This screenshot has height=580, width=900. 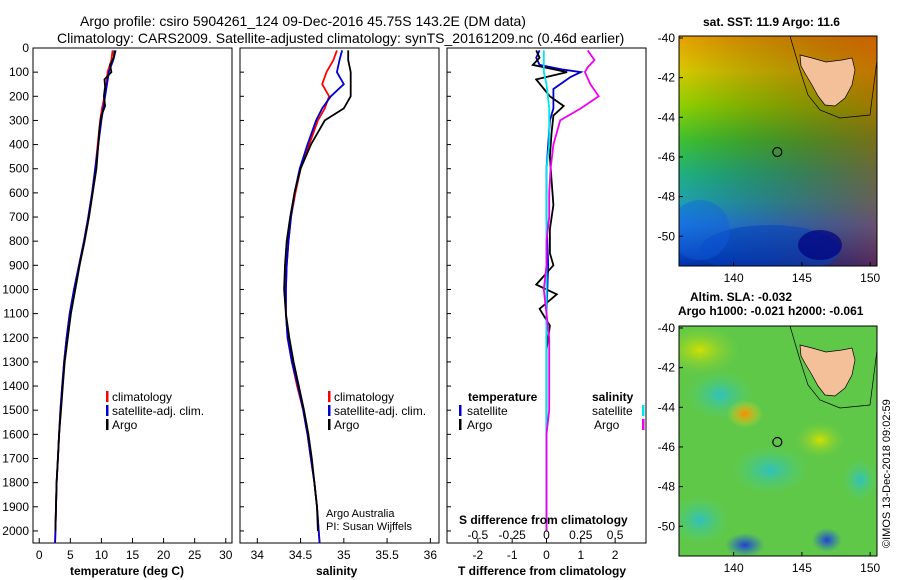 What do you see at coordinates (19, 96) in the screenshot?
I see `depth-tick-label: 200` at bounding box center [19, 96].